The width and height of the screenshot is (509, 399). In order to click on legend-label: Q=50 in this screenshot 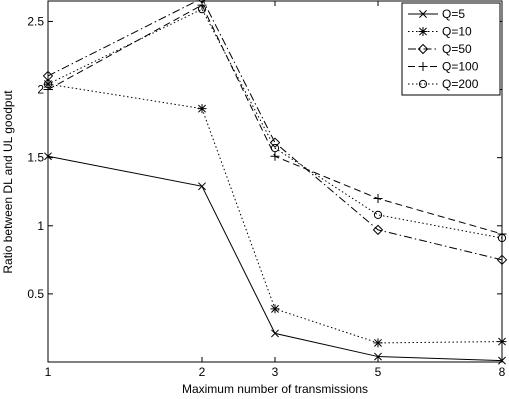, I will do `click(457, 49)`.